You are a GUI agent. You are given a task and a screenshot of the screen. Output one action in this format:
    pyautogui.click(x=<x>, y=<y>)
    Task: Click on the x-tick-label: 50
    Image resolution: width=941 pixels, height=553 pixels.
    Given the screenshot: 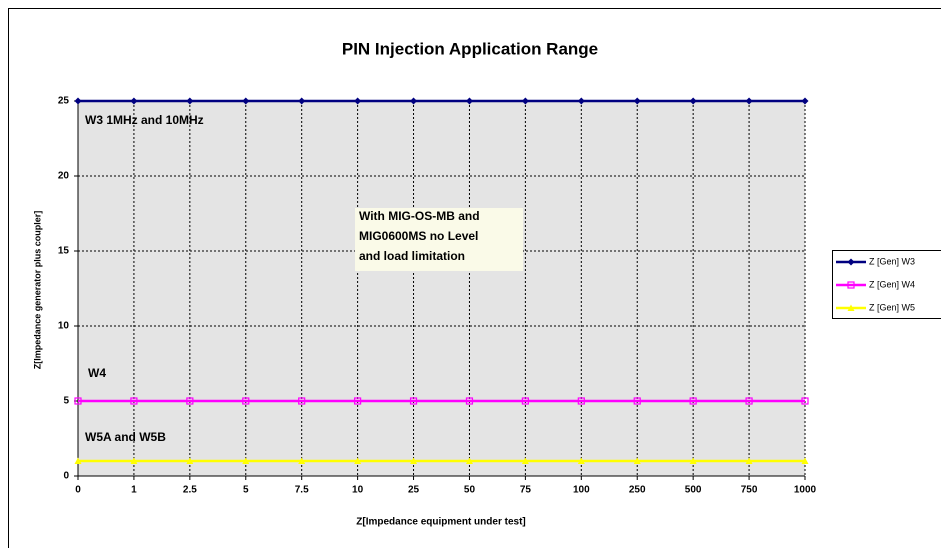 What is the action you would take?
    pyautogui.click(x=470, y=490)
    